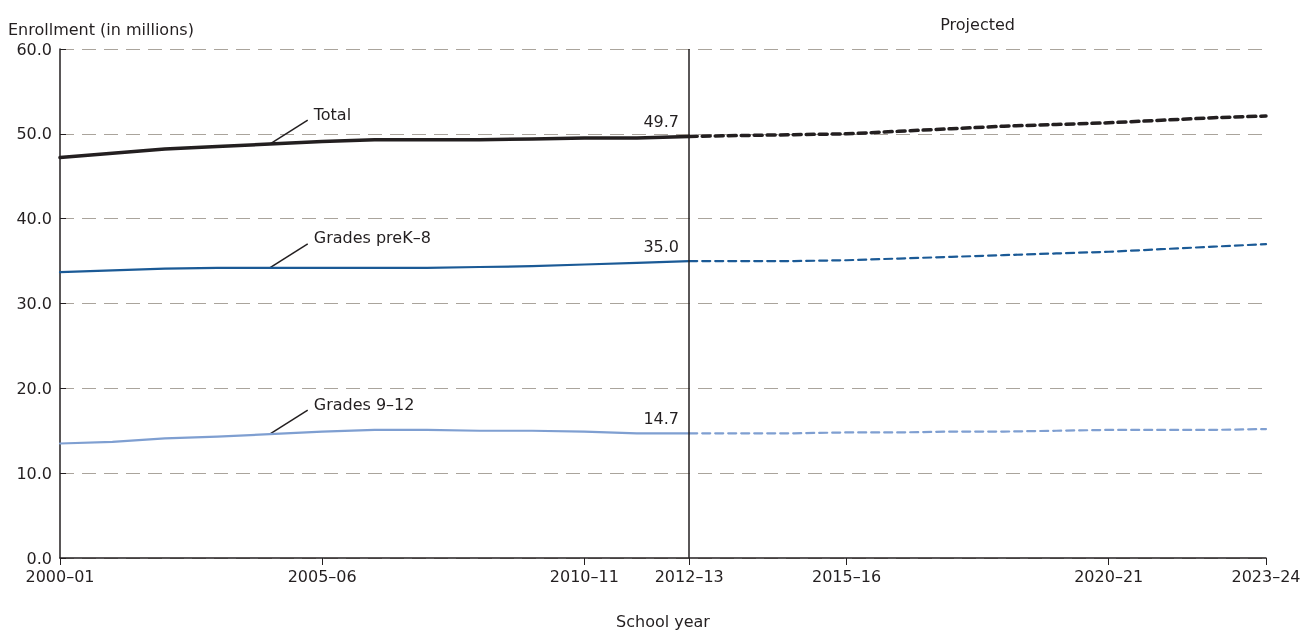  Describe the element at coordinates (661, 121) in the screenshot. I see `data-label: 49.7` at that location.